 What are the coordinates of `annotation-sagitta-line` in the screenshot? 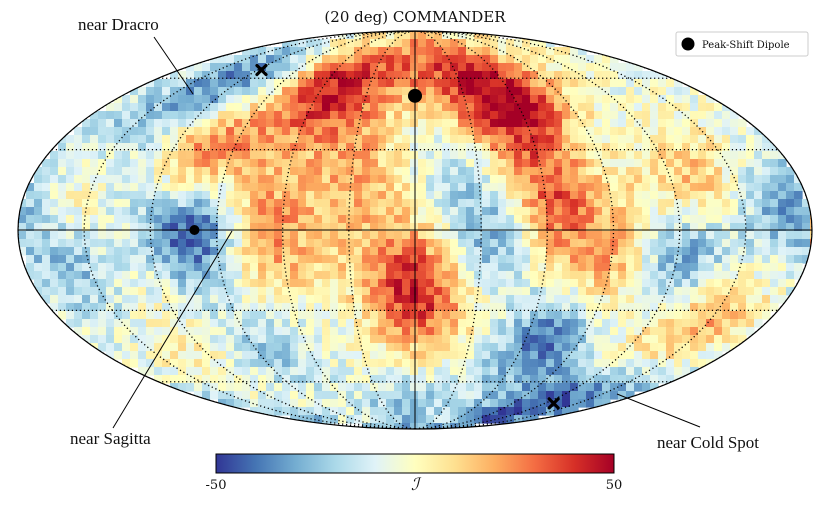 It's located at (172, 329).